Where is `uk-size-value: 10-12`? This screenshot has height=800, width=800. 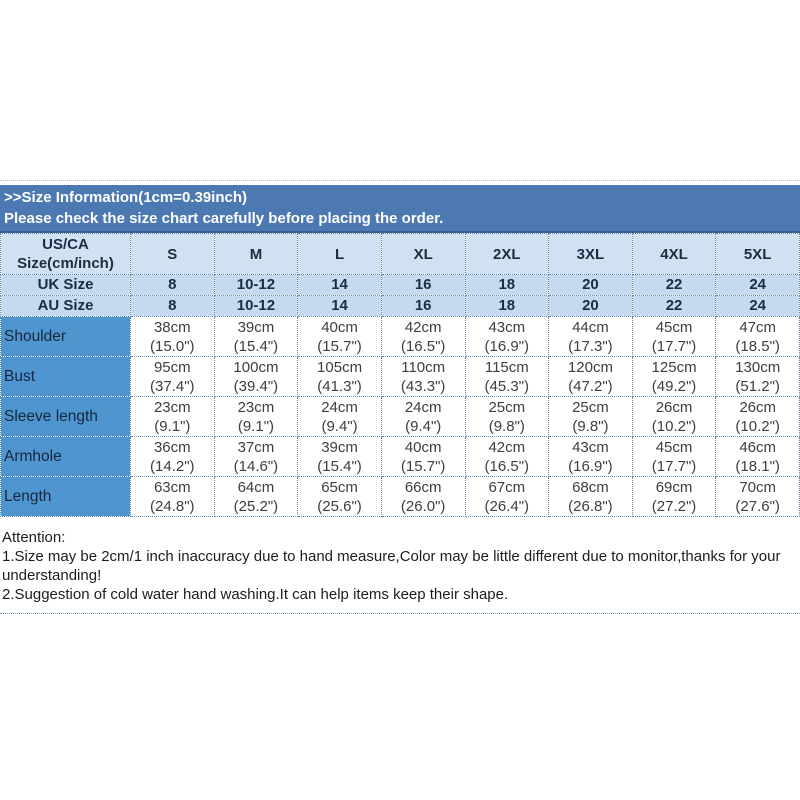
uk-size-value: 10-12 is located at coordinates (256, 285).